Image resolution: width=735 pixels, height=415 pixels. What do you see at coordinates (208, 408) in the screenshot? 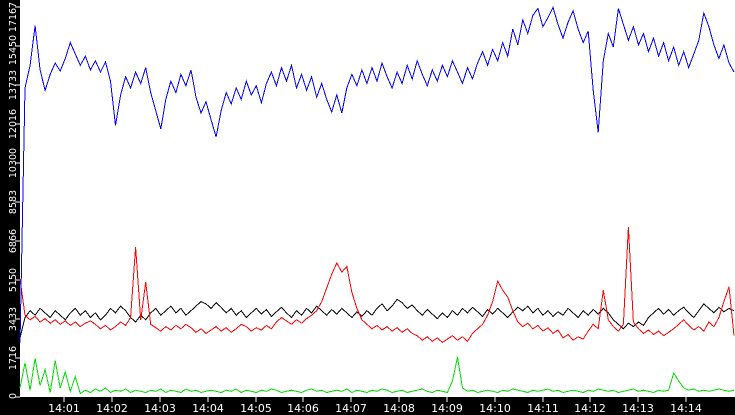
I see `x-axis-label: 14:04` at bounding box center [208, 408].